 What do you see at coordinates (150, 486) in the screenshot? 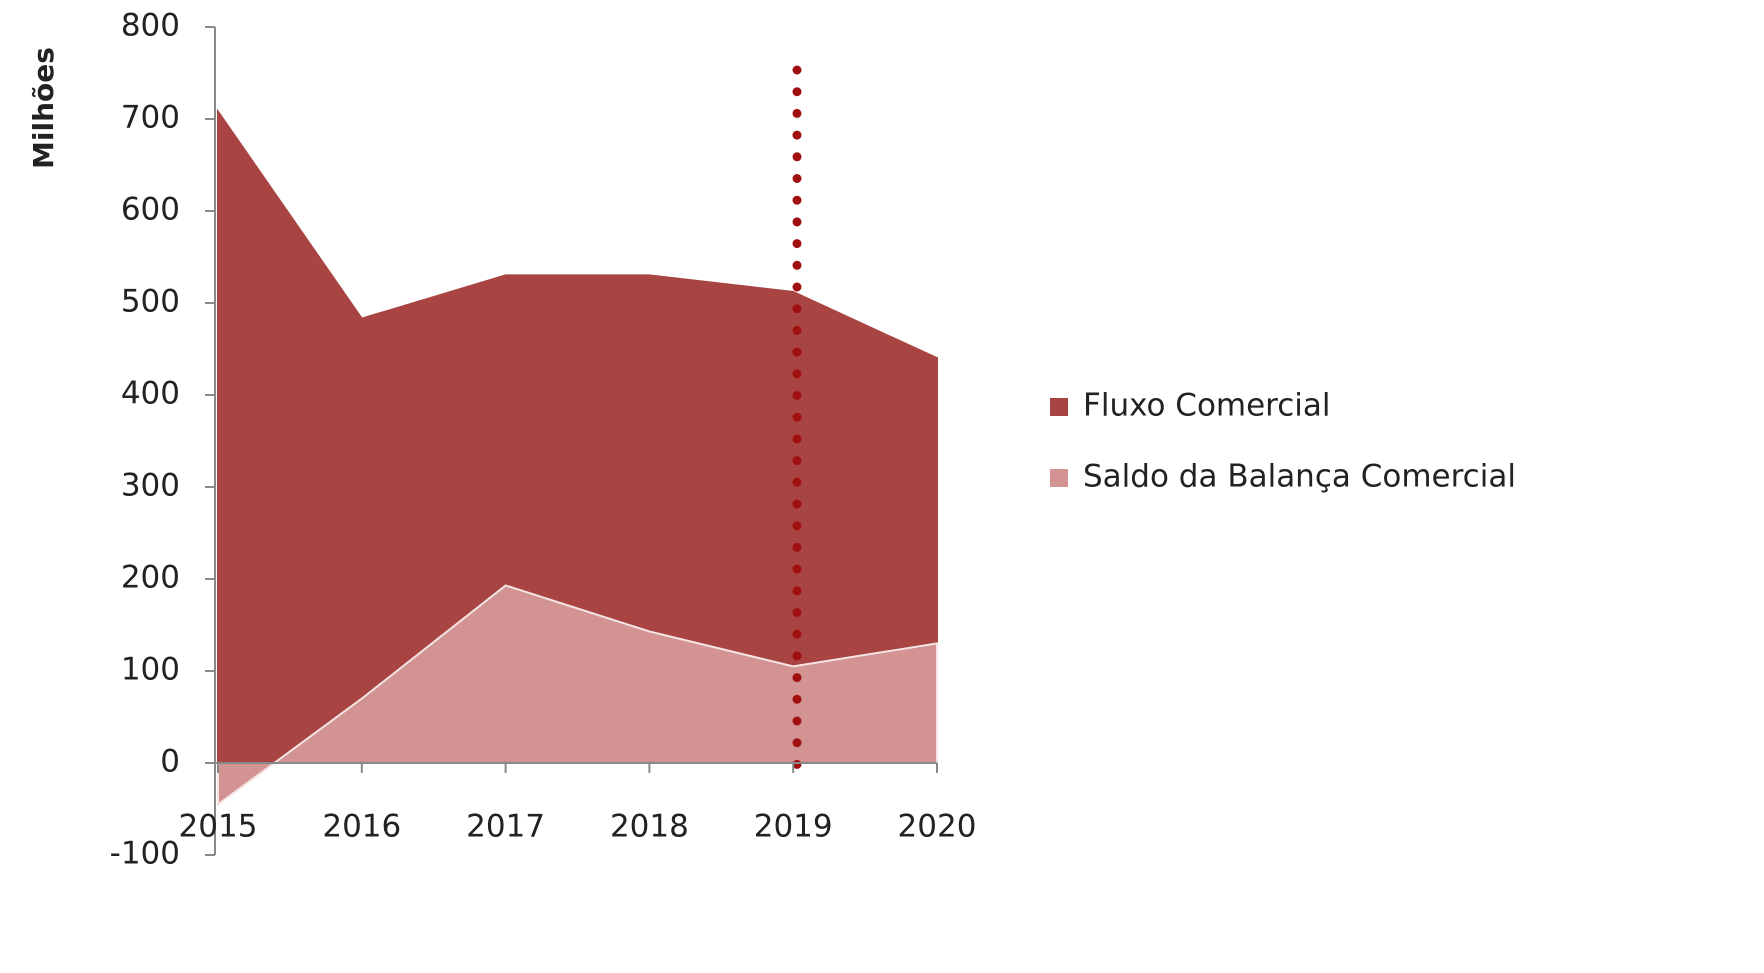
I see `y-tick-label: 300` at bounding box center [150, 486].